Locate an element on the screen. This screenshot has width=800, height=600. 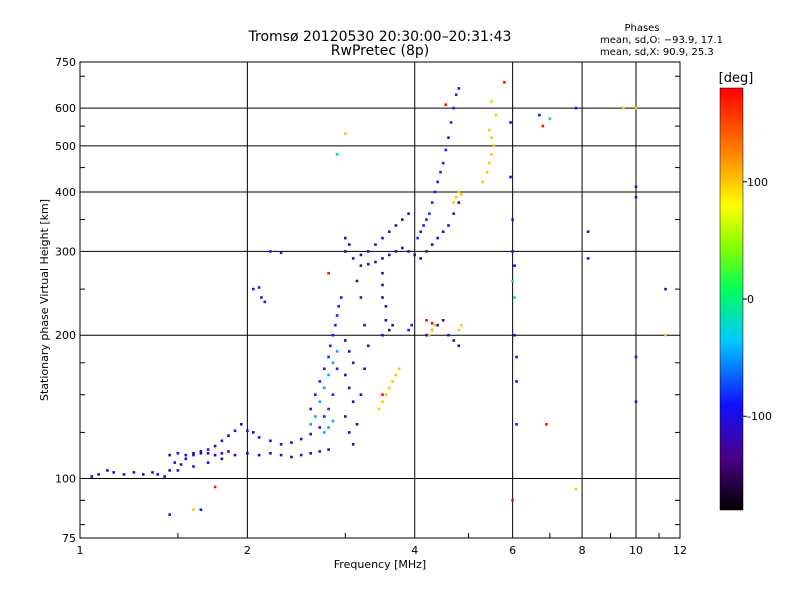
x-tick-label: 2 is located at coordinates (247, 550).